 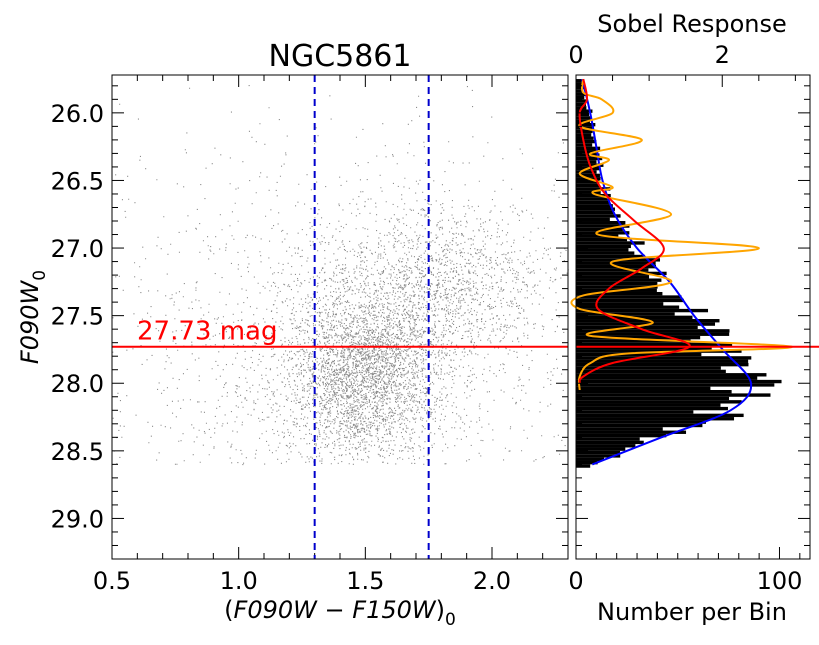 What do you see at coordinates (33, 317) in the screenshot?
I see `y-axis-label: F090W0` at bounding box center [33, 317].